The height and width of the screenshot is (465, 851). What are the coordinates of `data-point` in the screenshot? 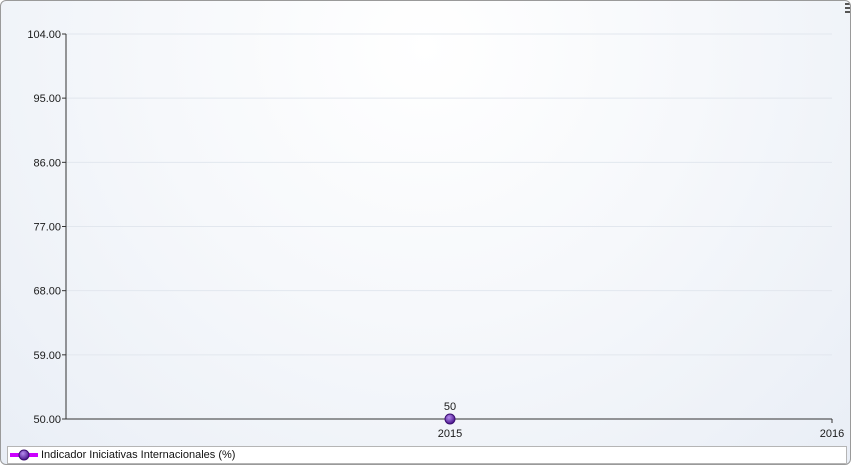 It's located at (450, 419).